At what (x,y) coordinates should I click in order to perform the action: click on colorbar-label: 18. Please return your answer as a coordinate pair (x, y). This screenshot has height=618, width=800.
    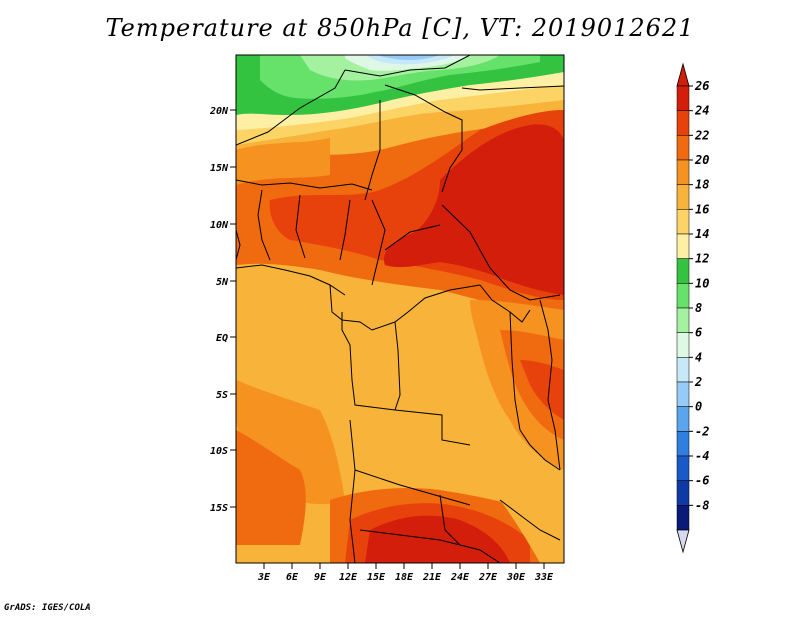
    Looking at the image, I should click on (702, 185).